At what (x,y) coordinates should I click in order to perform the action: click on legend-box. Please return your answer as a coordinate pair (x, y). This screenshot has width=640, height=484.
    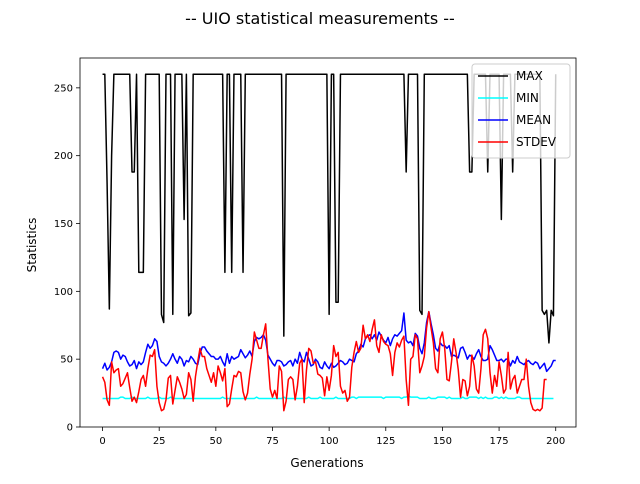
    Looking at the image, I should click on (521, 111).